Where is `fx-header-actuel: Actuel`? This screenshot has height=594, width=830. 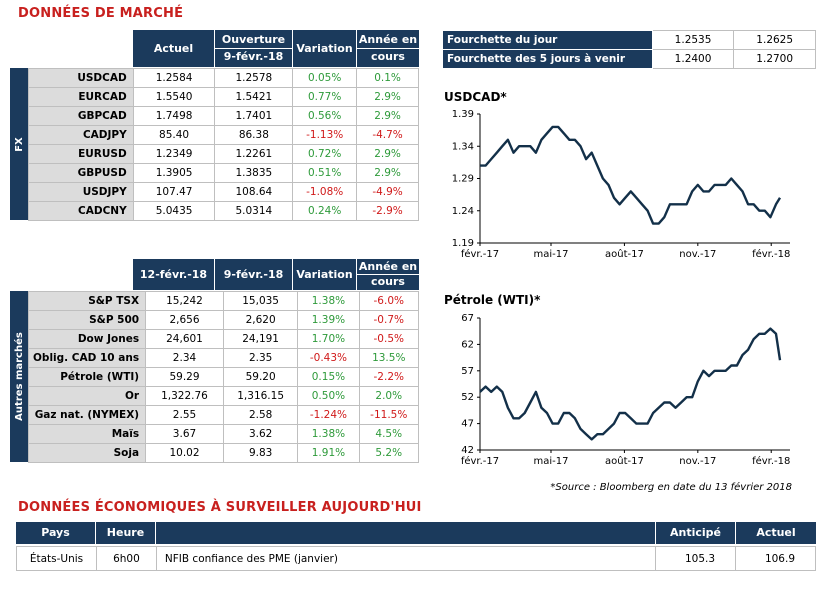
fx-header-actuel: Actuel is located at coordinates (174, 48).